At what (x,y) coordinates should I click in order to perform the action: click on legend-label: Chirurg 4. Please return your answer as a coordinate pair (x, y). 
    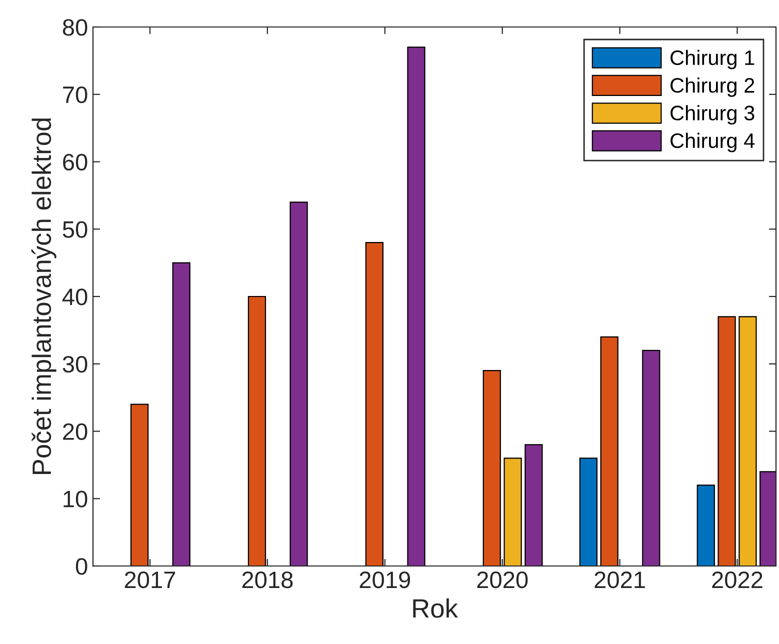
    Looking at the image, I should click on (712, 142).